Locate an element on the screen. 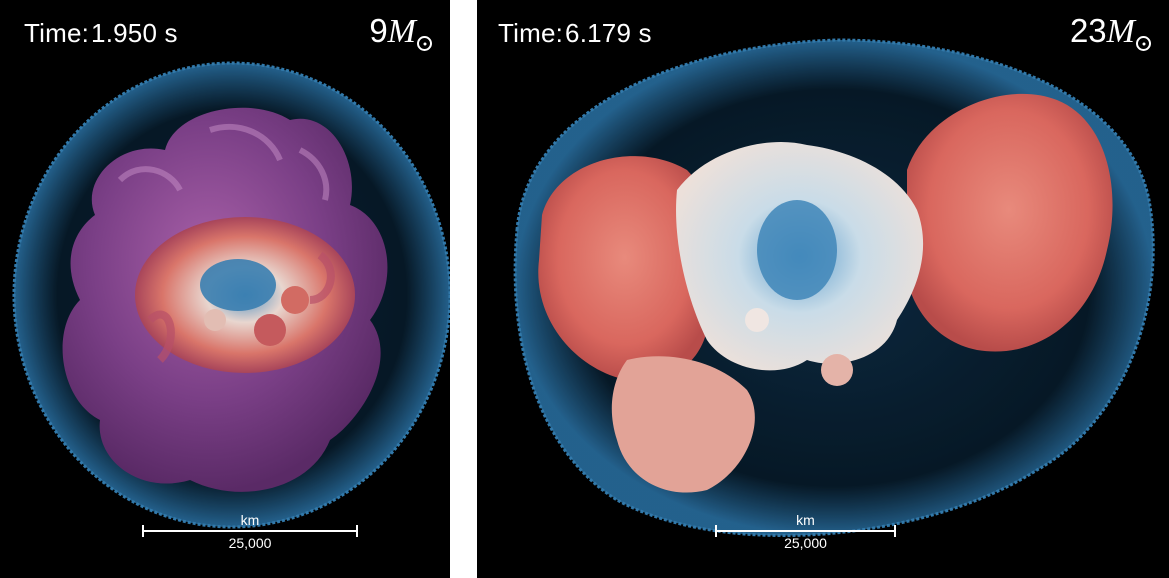  time-readout: Time:1.950 s is located at coordinates (101, 33).